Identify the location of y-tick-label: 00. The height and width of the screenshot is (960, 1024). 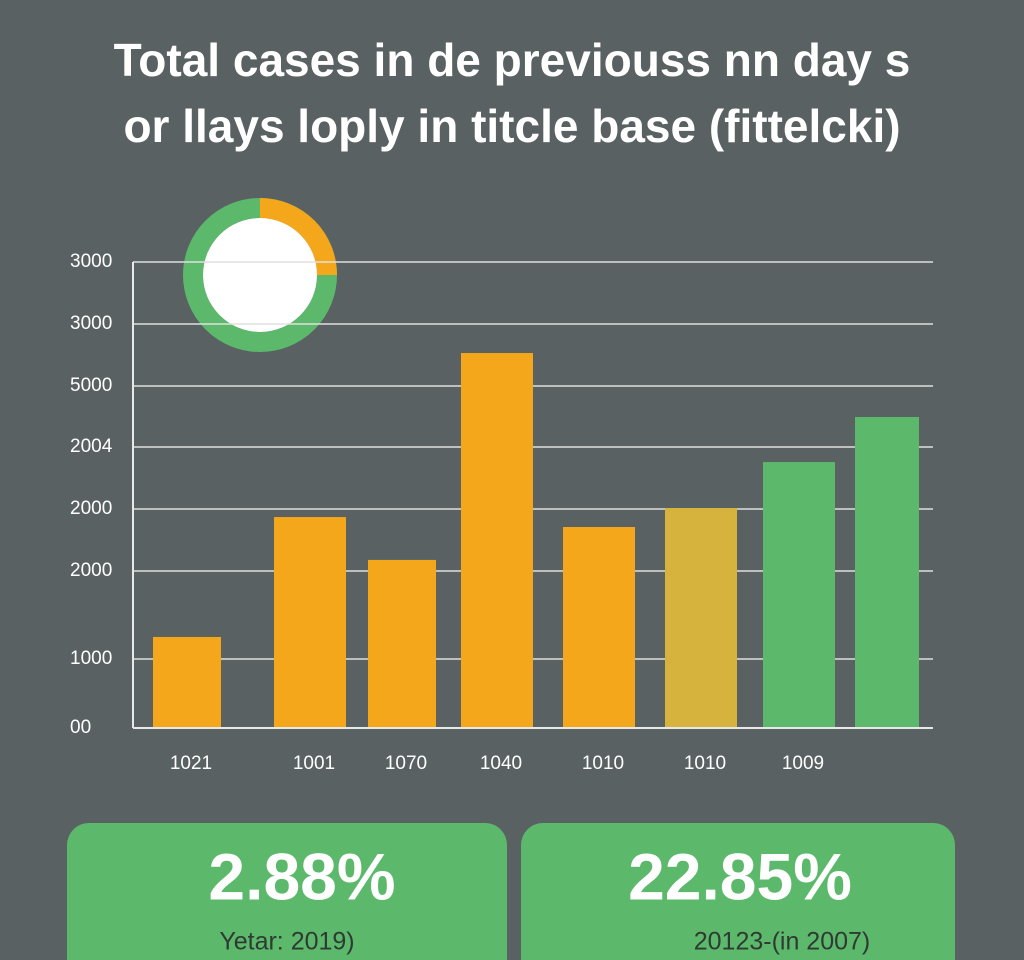
(80, 727).